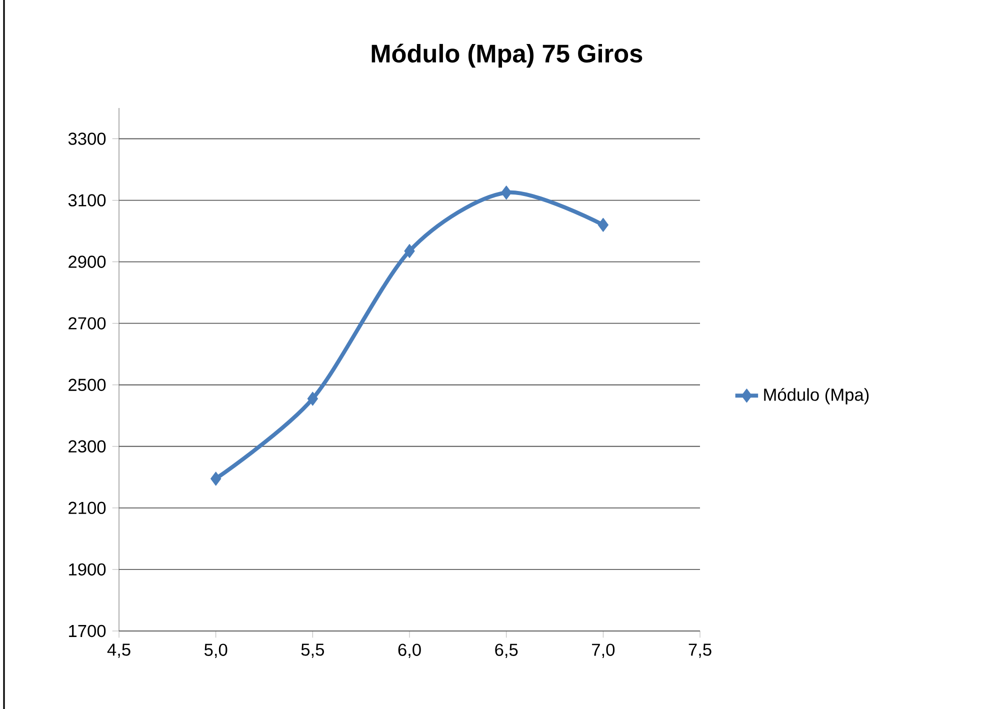 The height and width of the screenshot is (709, 992). Describe the element at coordinates (409, 651) in the screenshot. I see `x-tick-label: 6,0` at that location.